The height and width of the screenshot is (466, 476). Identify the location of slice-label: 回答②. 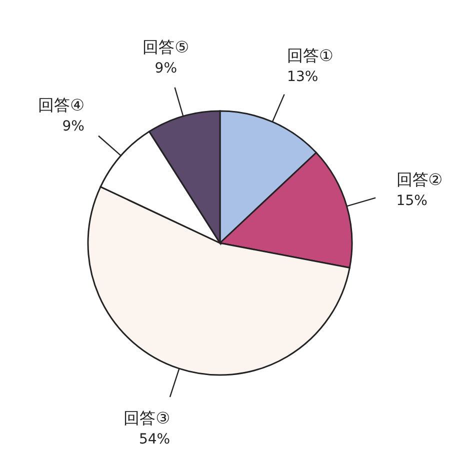
(419, 179).